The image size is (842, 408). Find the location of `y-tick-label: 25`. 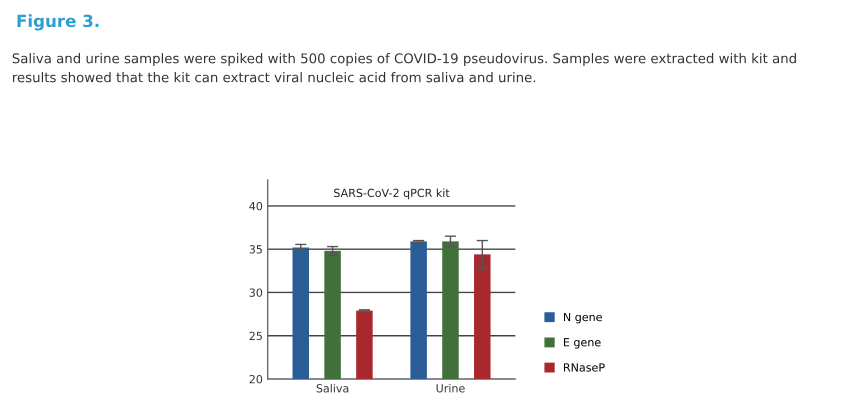

y-tick-label: 25 is located at coordinates (256, 336).